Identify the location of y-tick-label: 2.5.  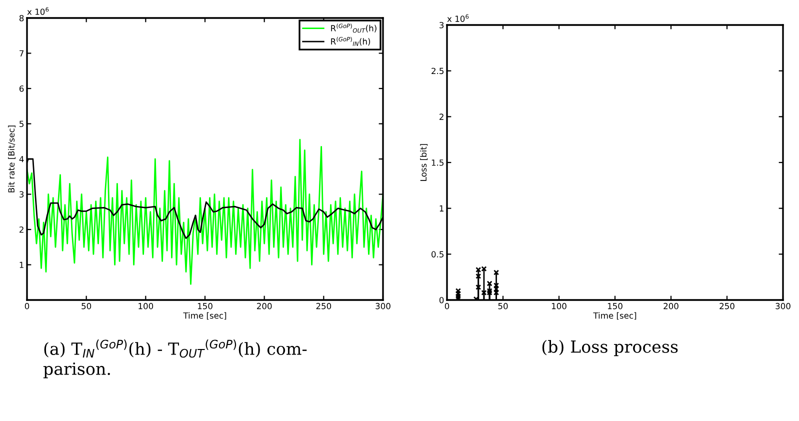
(438, 71).